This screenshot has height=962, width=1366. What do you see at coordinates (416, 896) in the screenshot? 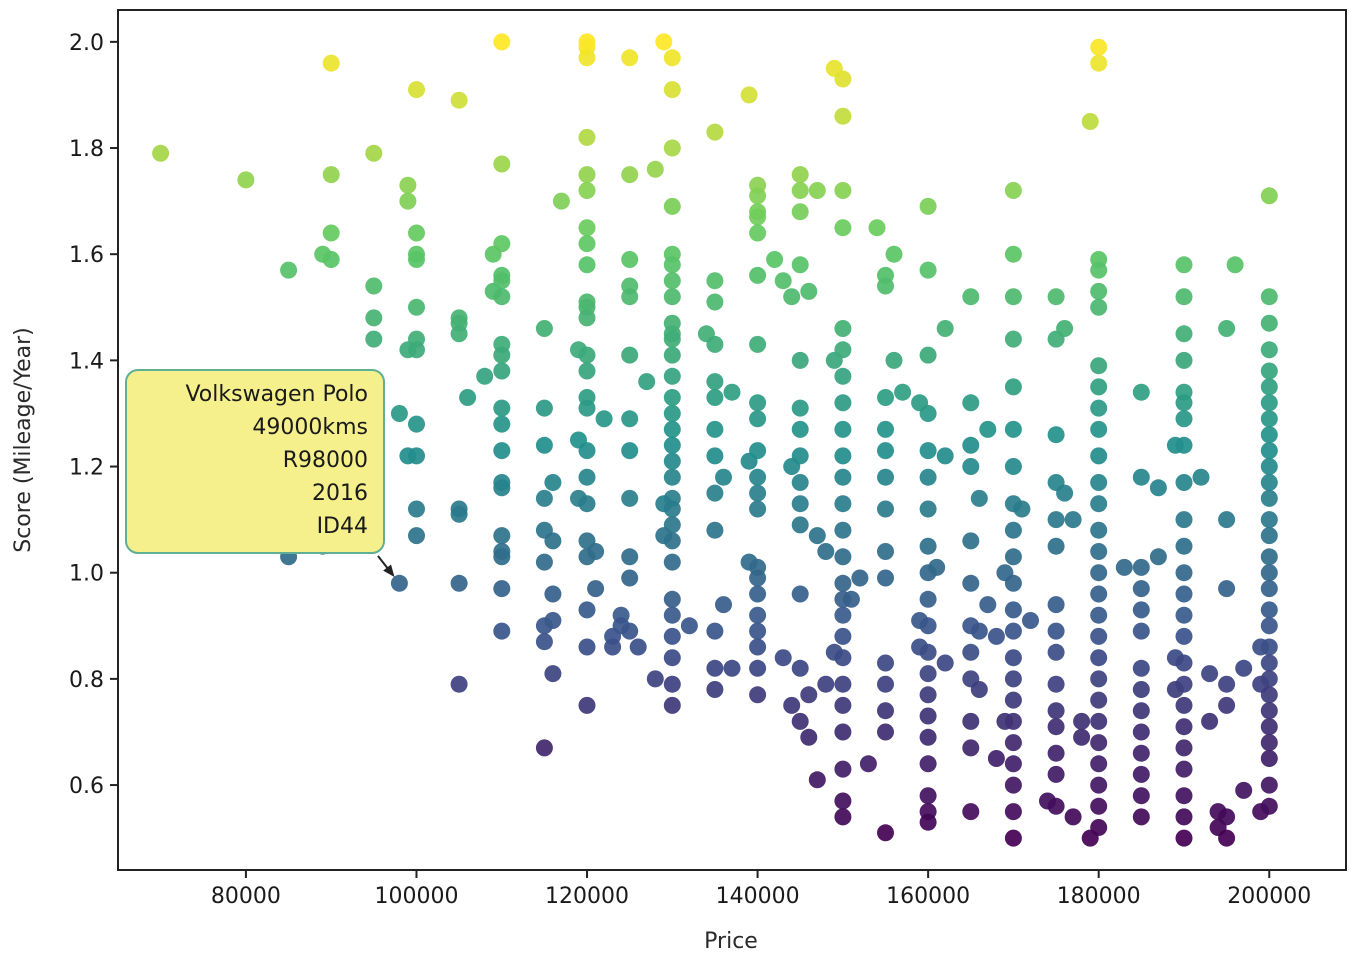
I see `x-tick-label: 100000` at bounding box center [416, 896].